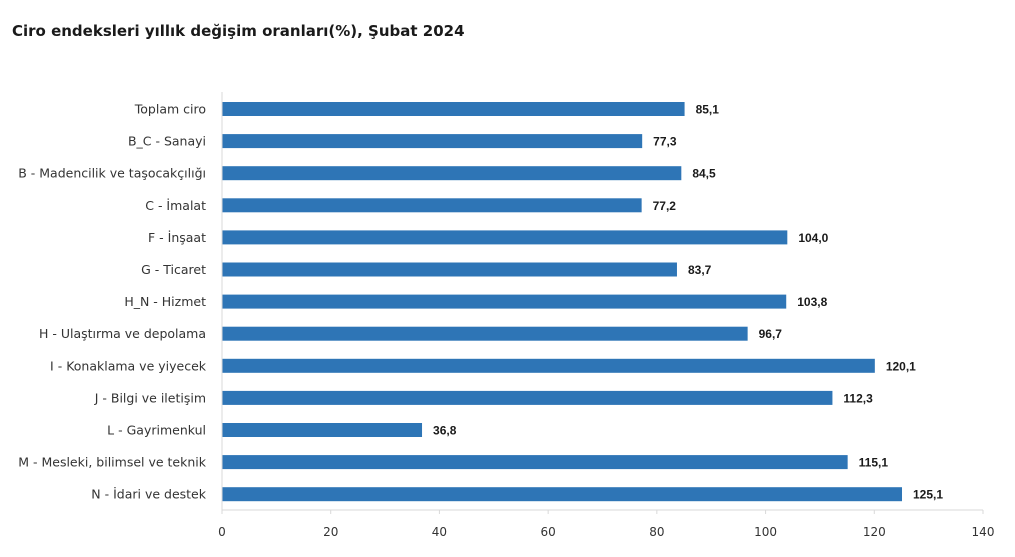  What do you see at coordinates (165, 301) in the screenshot?
I see `category-label: H_N - Hizmet` at bounding box center [165, 301].